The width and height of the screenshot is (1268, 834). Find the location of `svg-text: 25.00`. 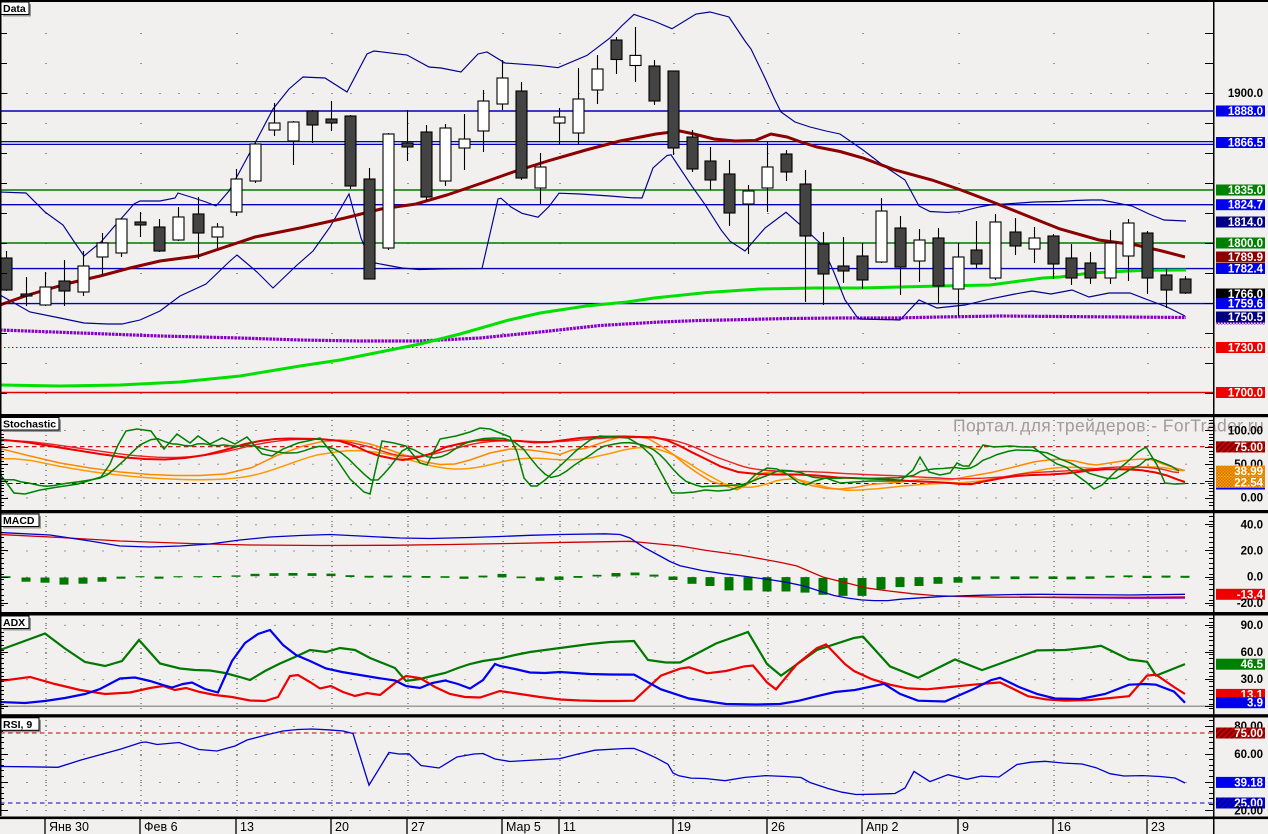

svg-text: 25.00 is located at coordinates (1248, 804).